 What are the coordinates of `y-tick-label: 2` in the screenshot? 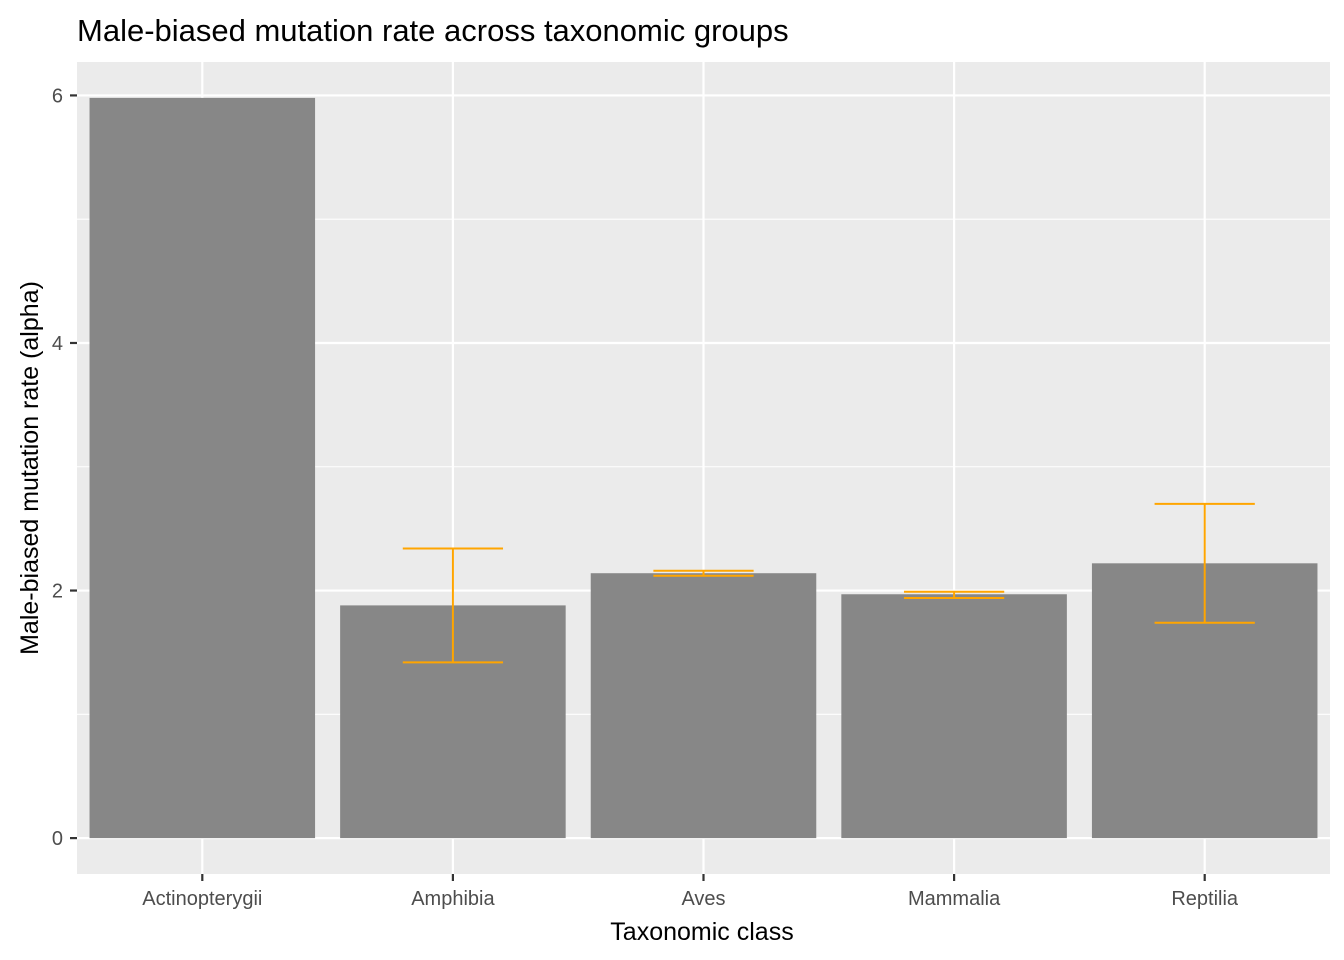 It's located at (57, 592).